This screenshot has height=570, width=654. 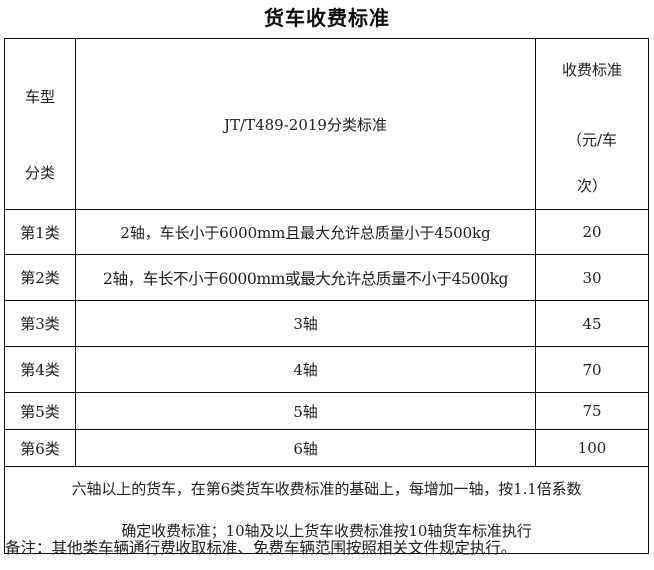 I want to click on cell-vehicle-type-6: 第6类, so click(x=40, y=448).